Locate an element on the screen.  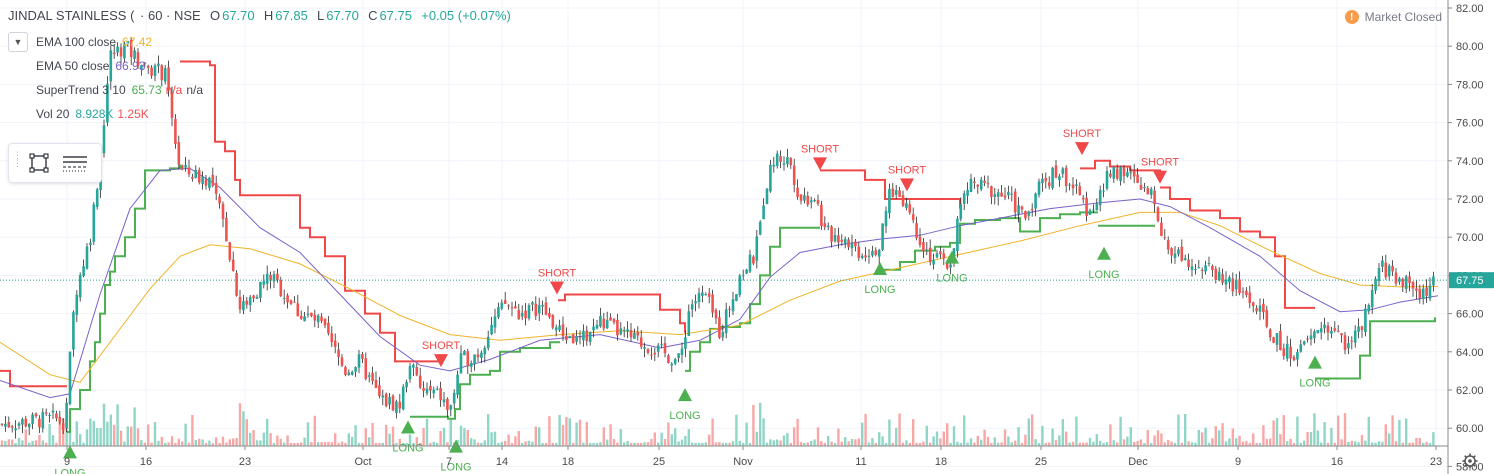
legend-row-ema50: EMA 50 close 66.93 is located at coordinates (107, 66).